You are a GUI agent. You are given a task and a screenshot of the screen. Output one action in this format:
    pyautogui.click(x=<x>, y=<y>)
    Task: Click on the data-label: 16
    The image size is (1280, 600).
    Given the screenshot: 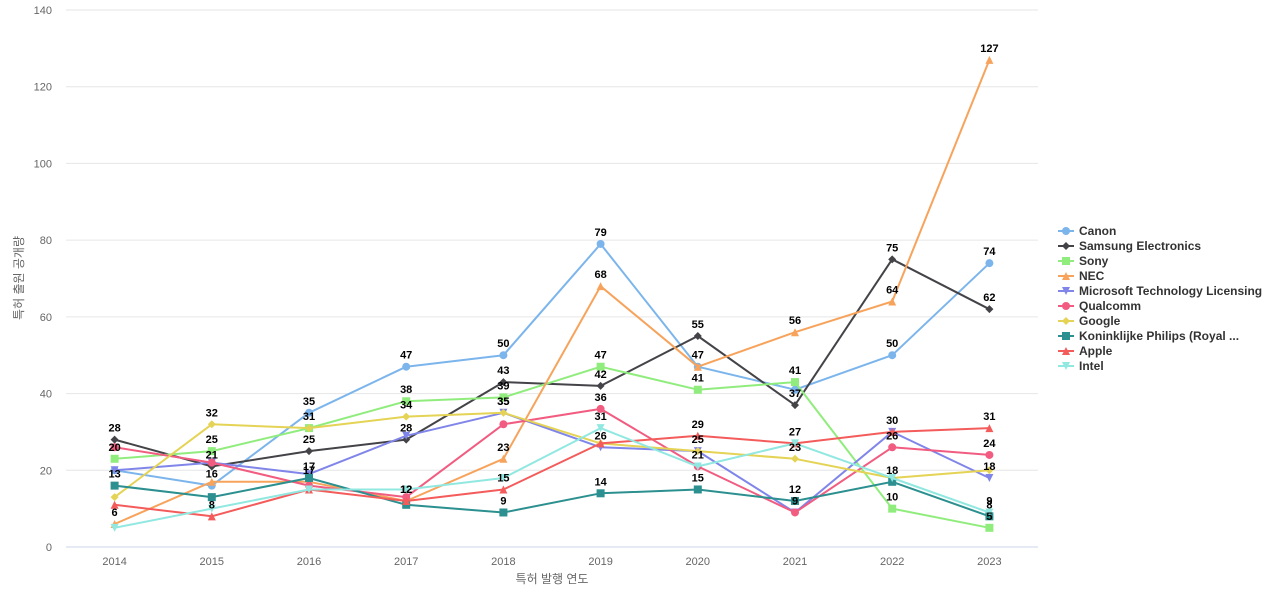 What is the action you would take?
    pyautogui.click(x=212, y=475)
    